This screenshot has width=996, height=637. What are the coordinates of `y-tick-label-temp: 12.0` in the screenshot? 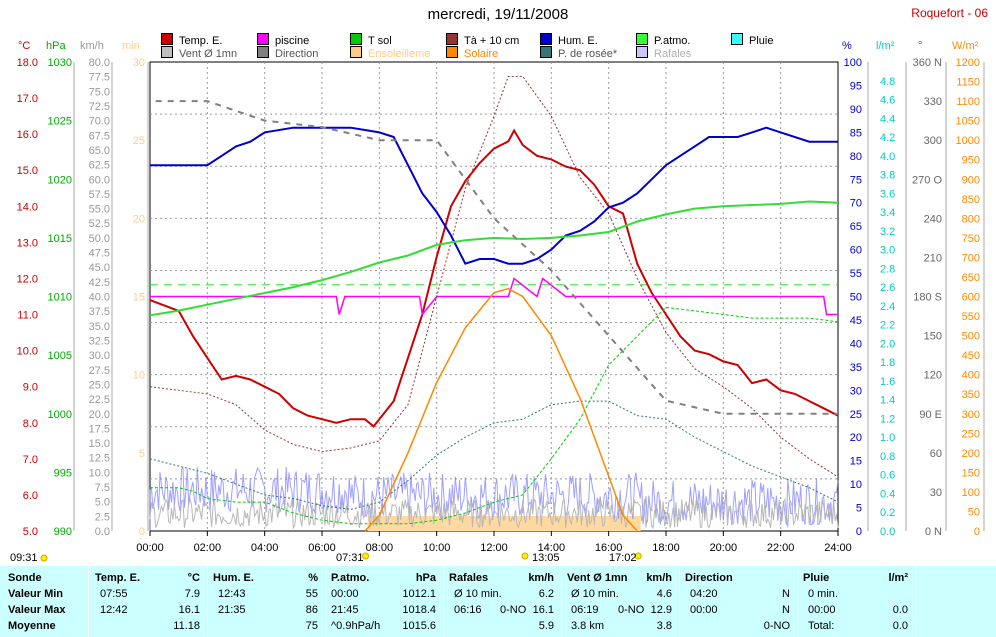 It's located at (27, 279).